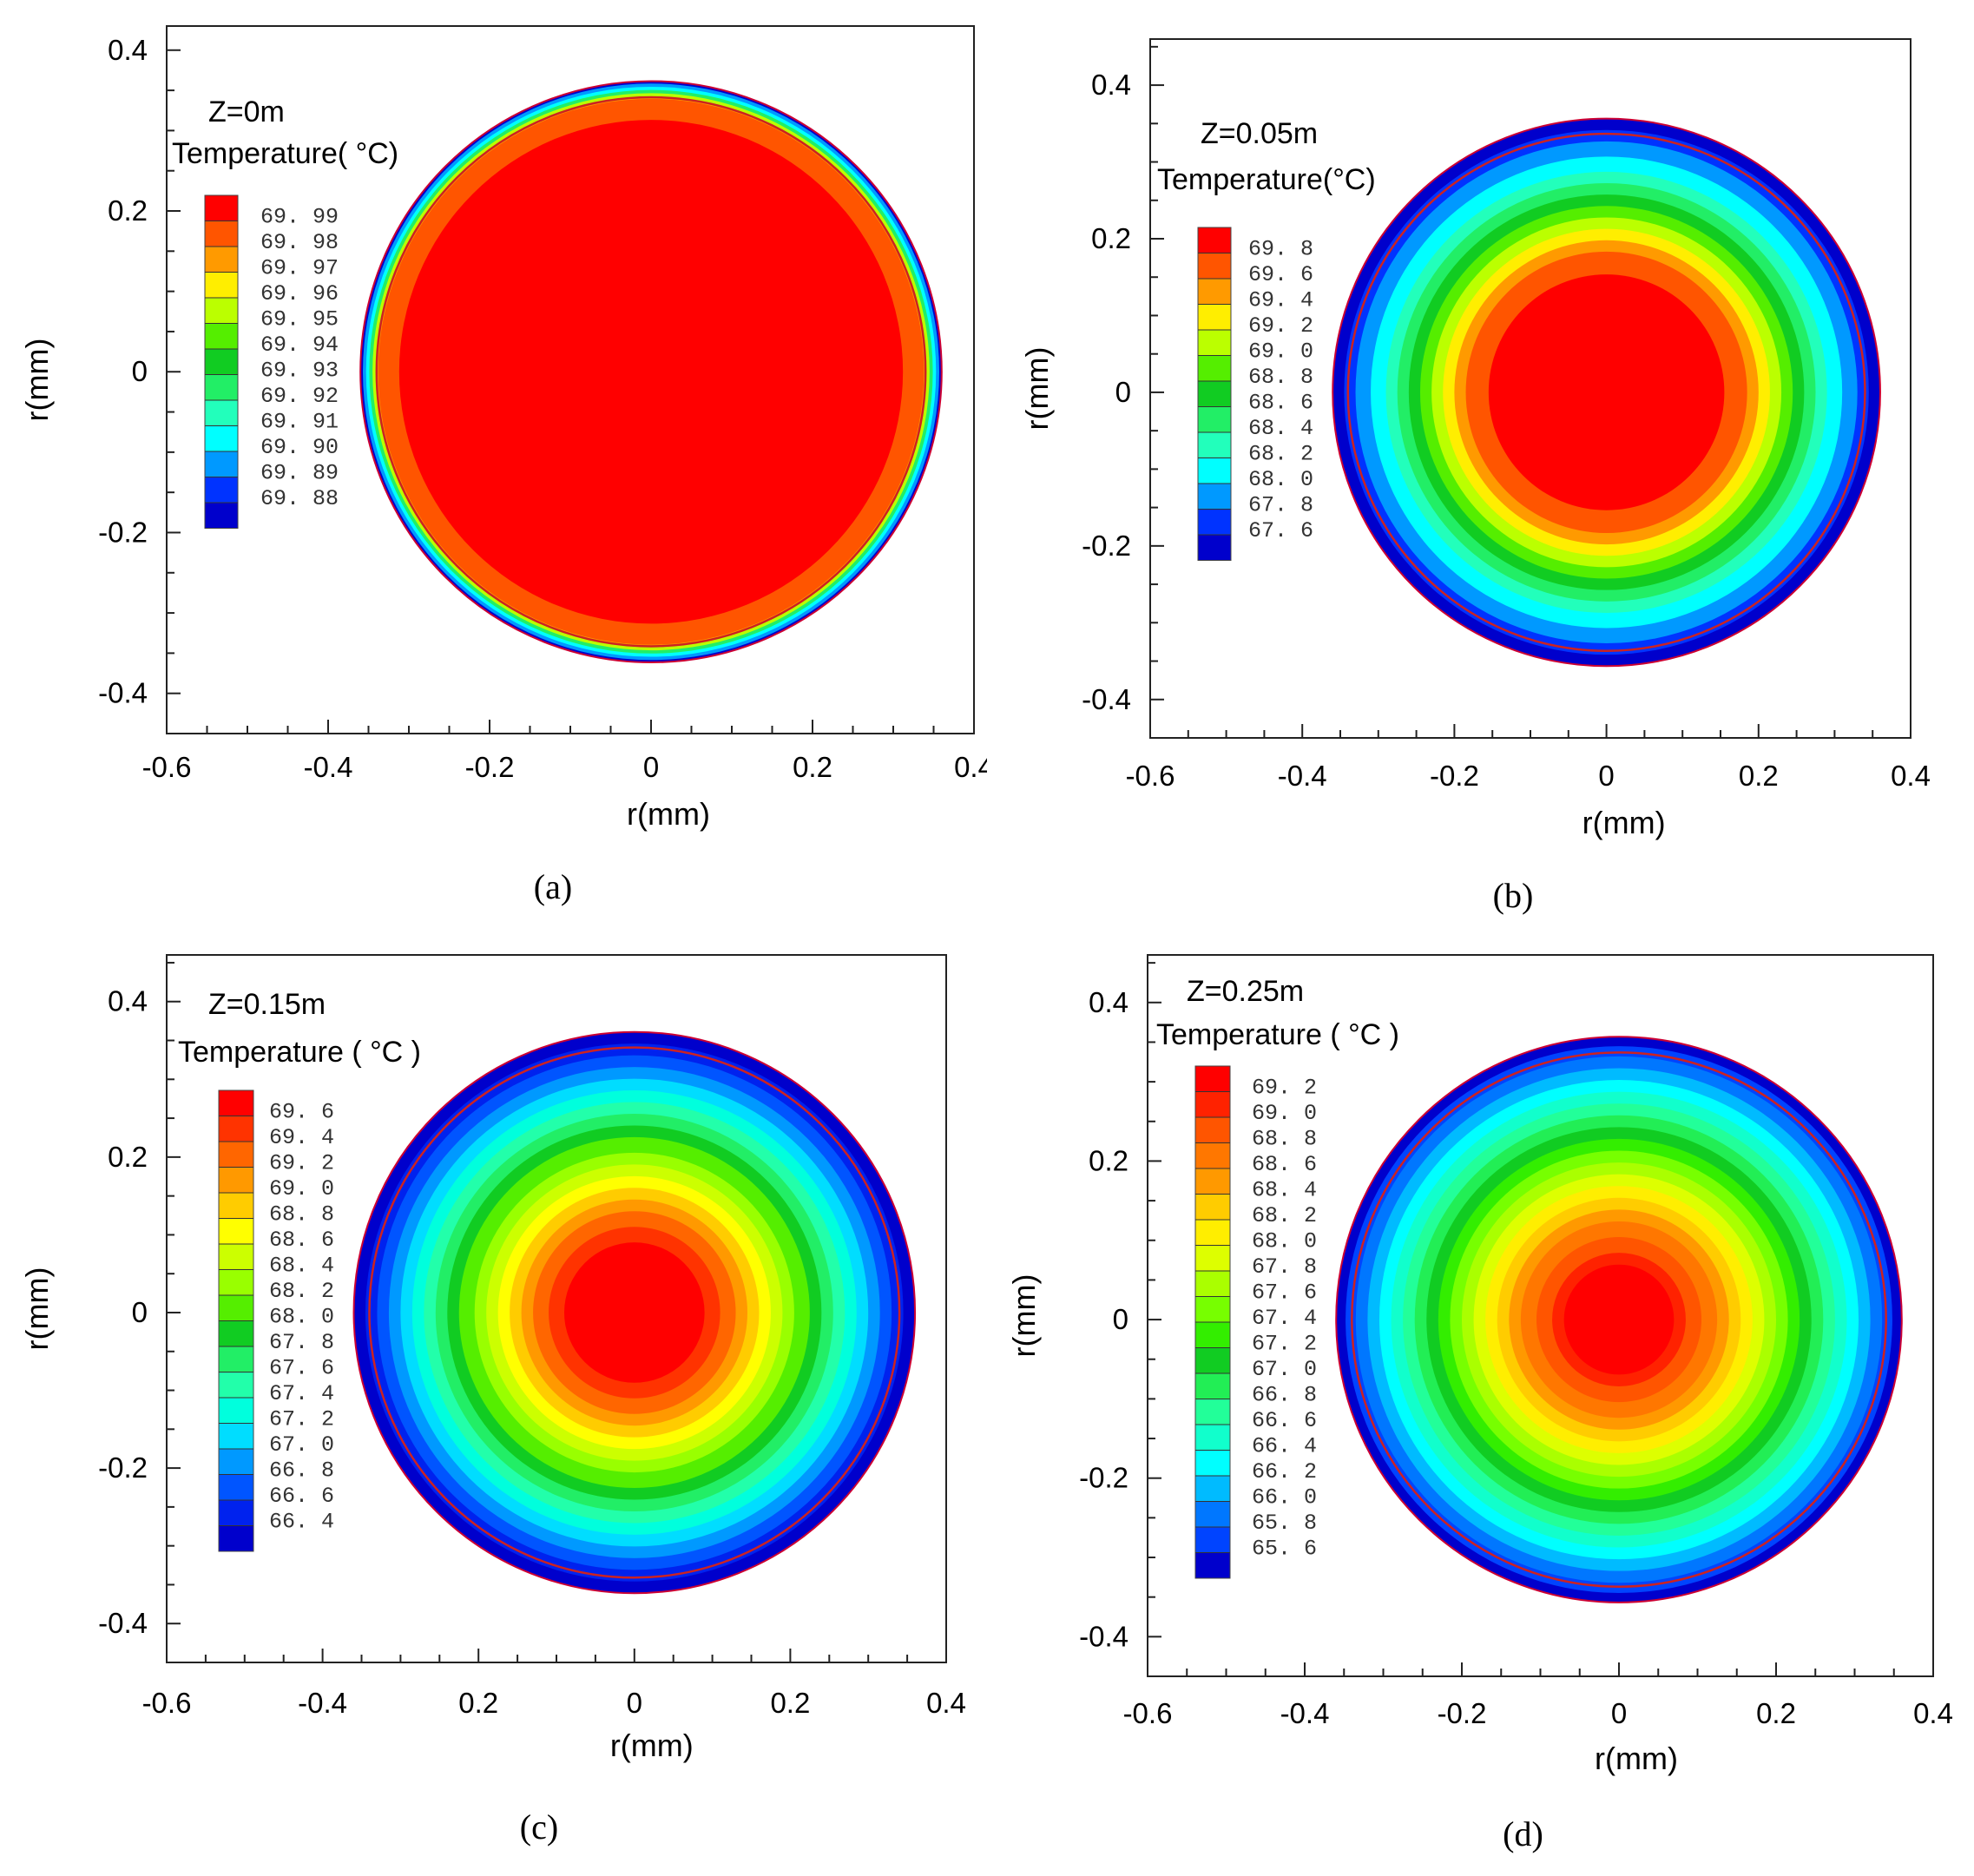 This screenshot has width=1974, height=1876. I want to click on legend-label: 69. 89, so click(299, 473).